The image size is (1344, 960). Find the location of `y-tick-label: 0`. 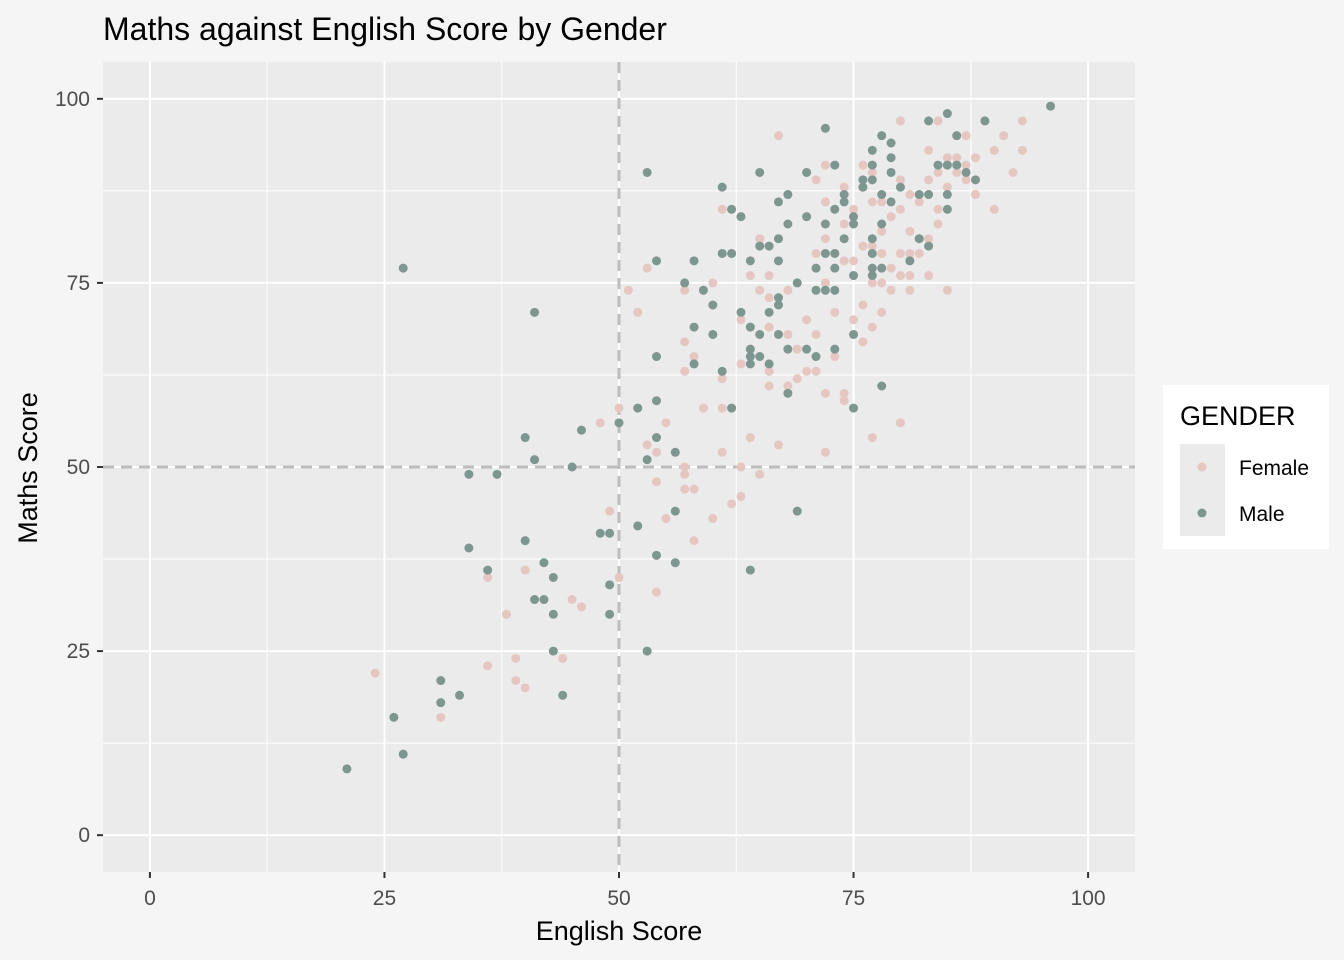

y-tick-label: 0 is located at coordinates (84, 835).